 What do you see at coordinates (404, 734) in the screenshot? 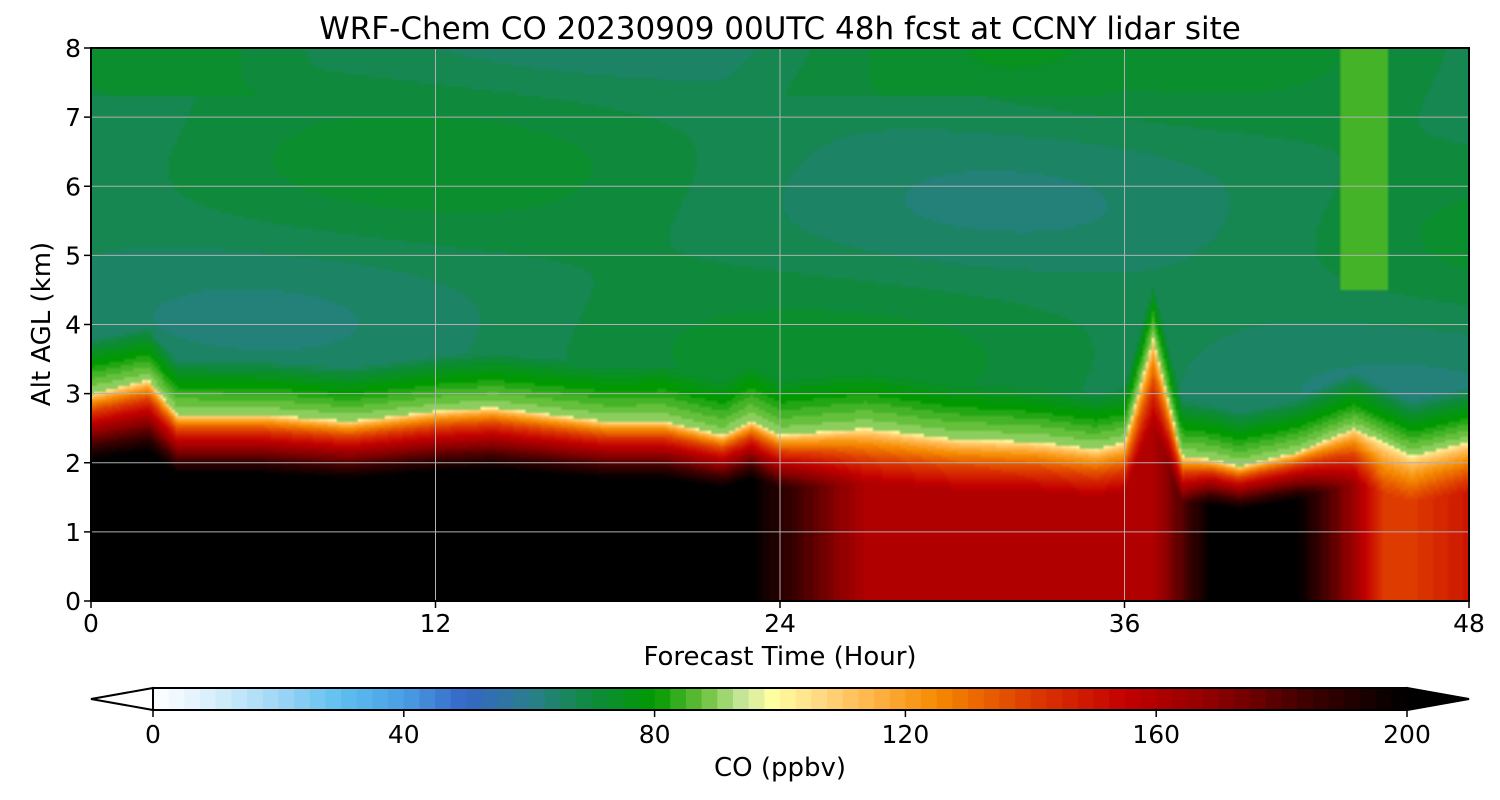
I see `colorbar-tick-label: 40` at bounding box center [404, 734].